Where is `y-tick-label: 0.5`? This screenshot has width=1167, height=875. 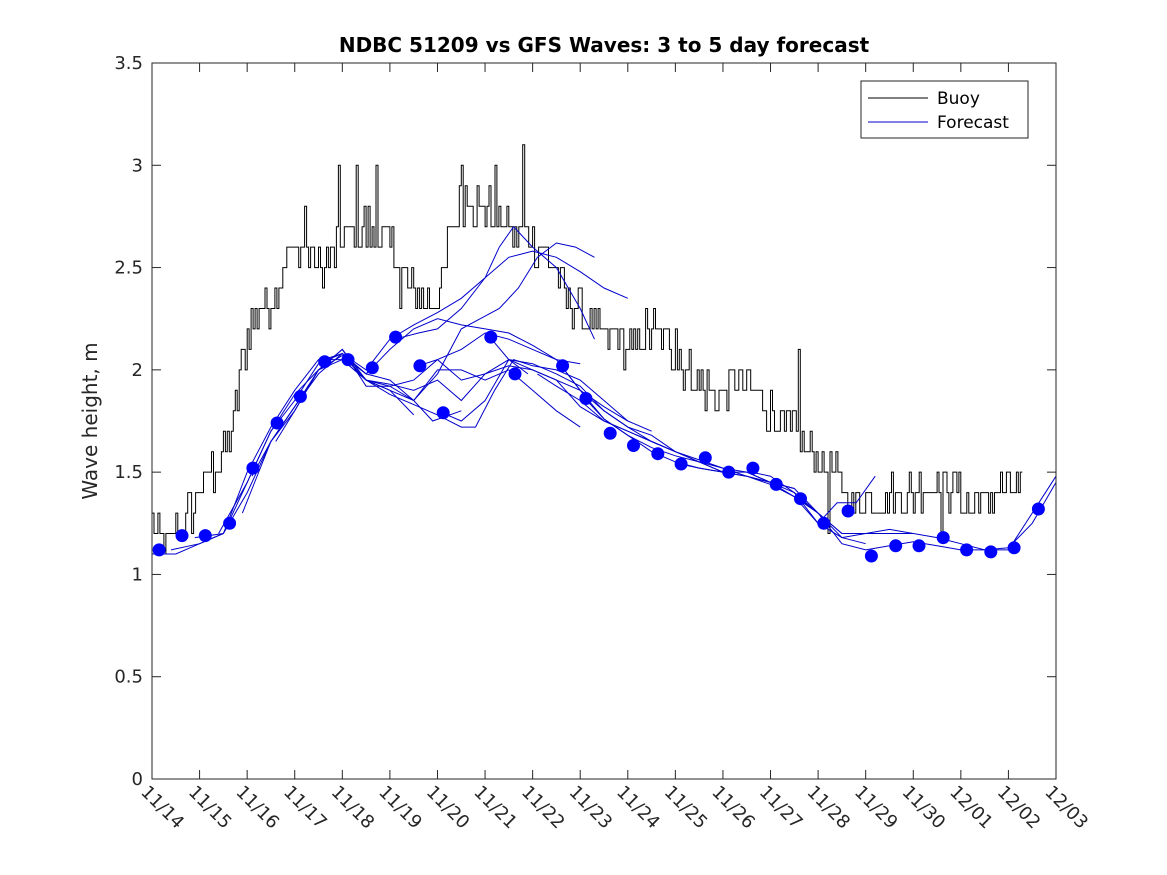
y-tick-label: 0.5 is located at coordinates (128, 677).